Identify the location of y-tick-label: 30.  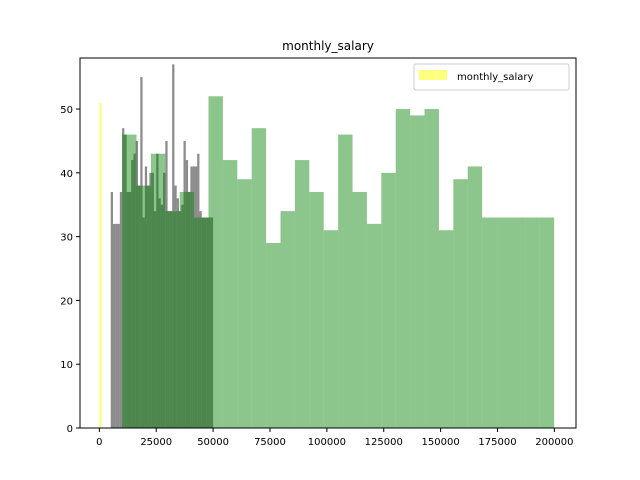
(66, 238).